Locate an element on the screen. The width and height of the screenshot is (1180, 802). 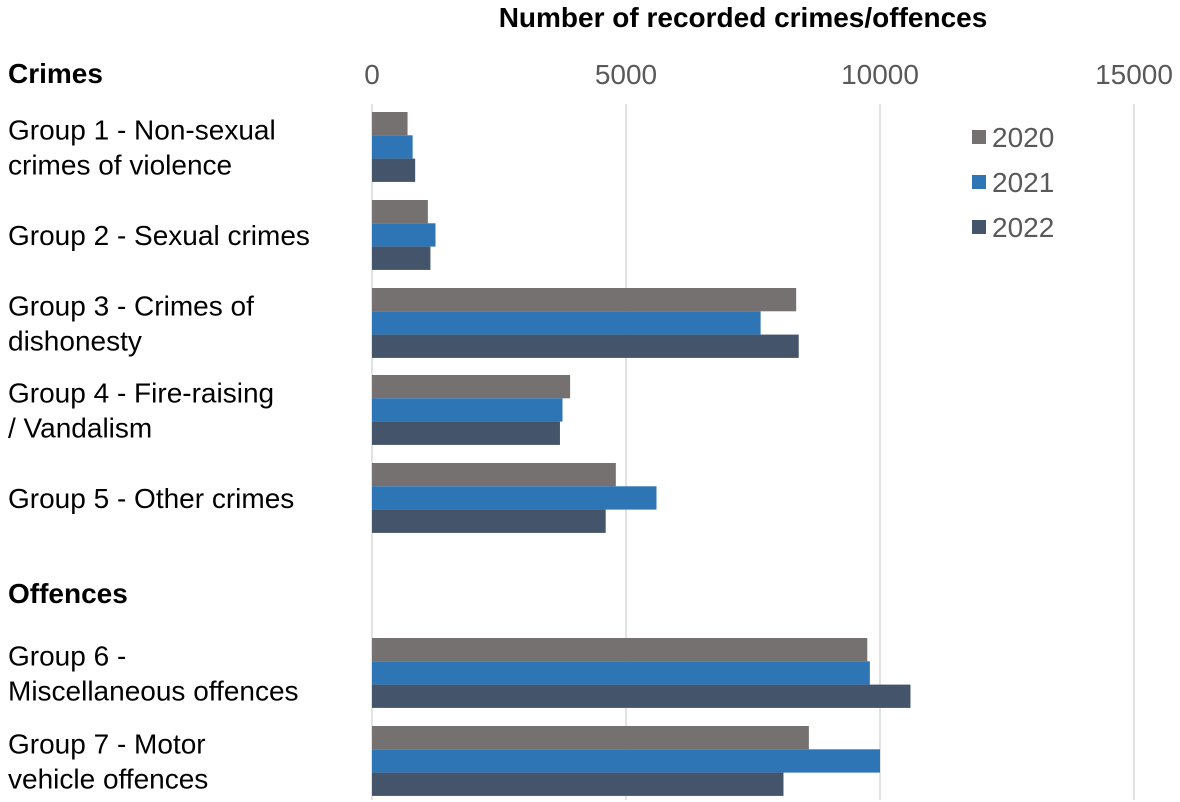
section-label: Offences is located at coordinates (68, 593).